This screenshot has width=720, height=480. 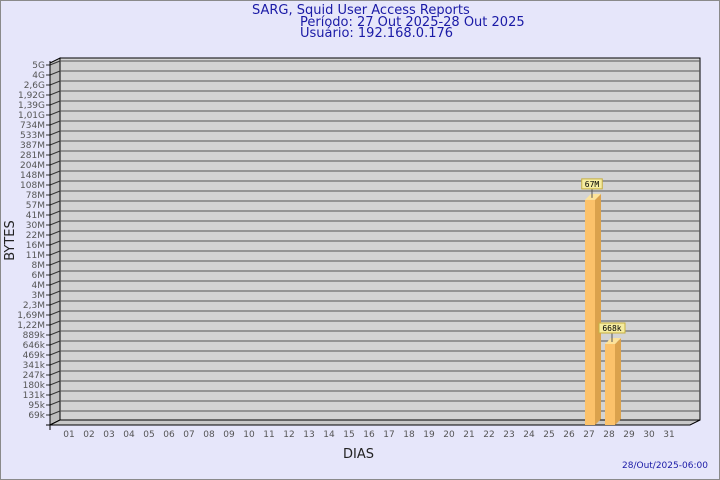 What do you see at coordinates (34, 346) in the screenshot?
I see `y-tick-label: 646k` at bounding box center [34, 346].